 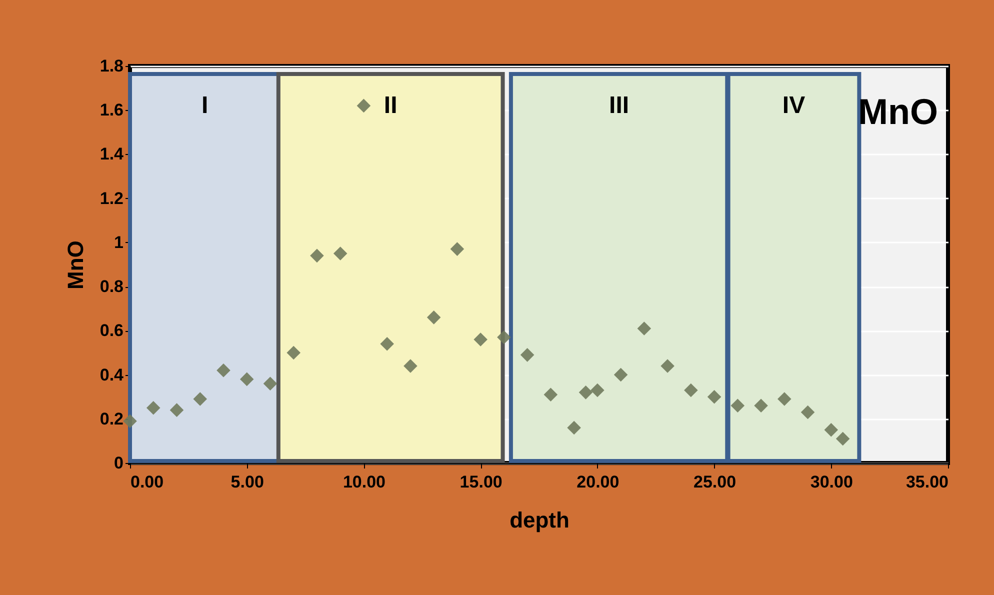 I want to click on x-tick-label: 20.00, so click(x=598, y=482).